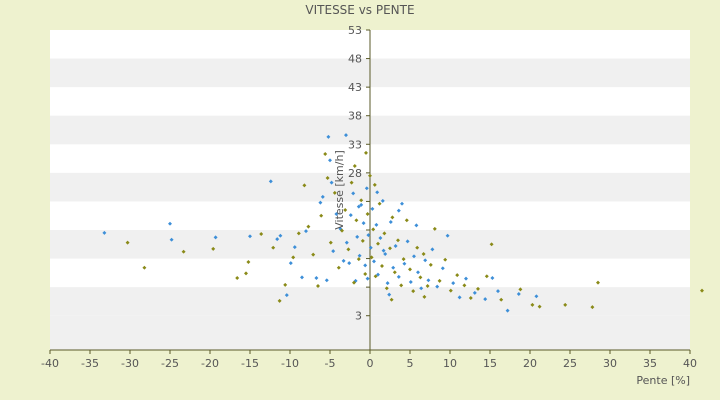  What do you see at coordinates (530, 363) in the screenshot?
I see `x-tick-label: 20` at bounding box center [530, 363].